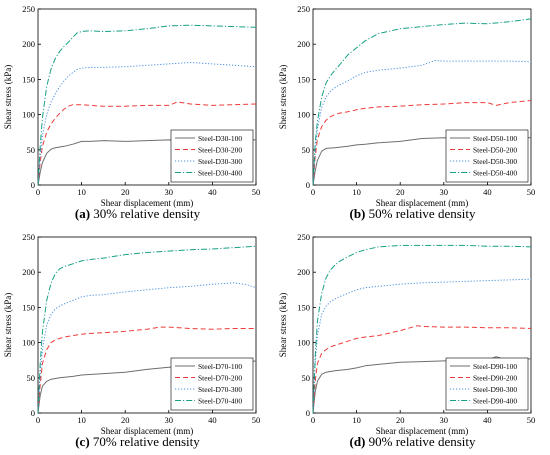 The width and height of the screenshot is (550, 455). Describe the element at coordinates (220, 378) in the screenshot. I see `legend-label-c-1: Steel-D70-200` at that location.